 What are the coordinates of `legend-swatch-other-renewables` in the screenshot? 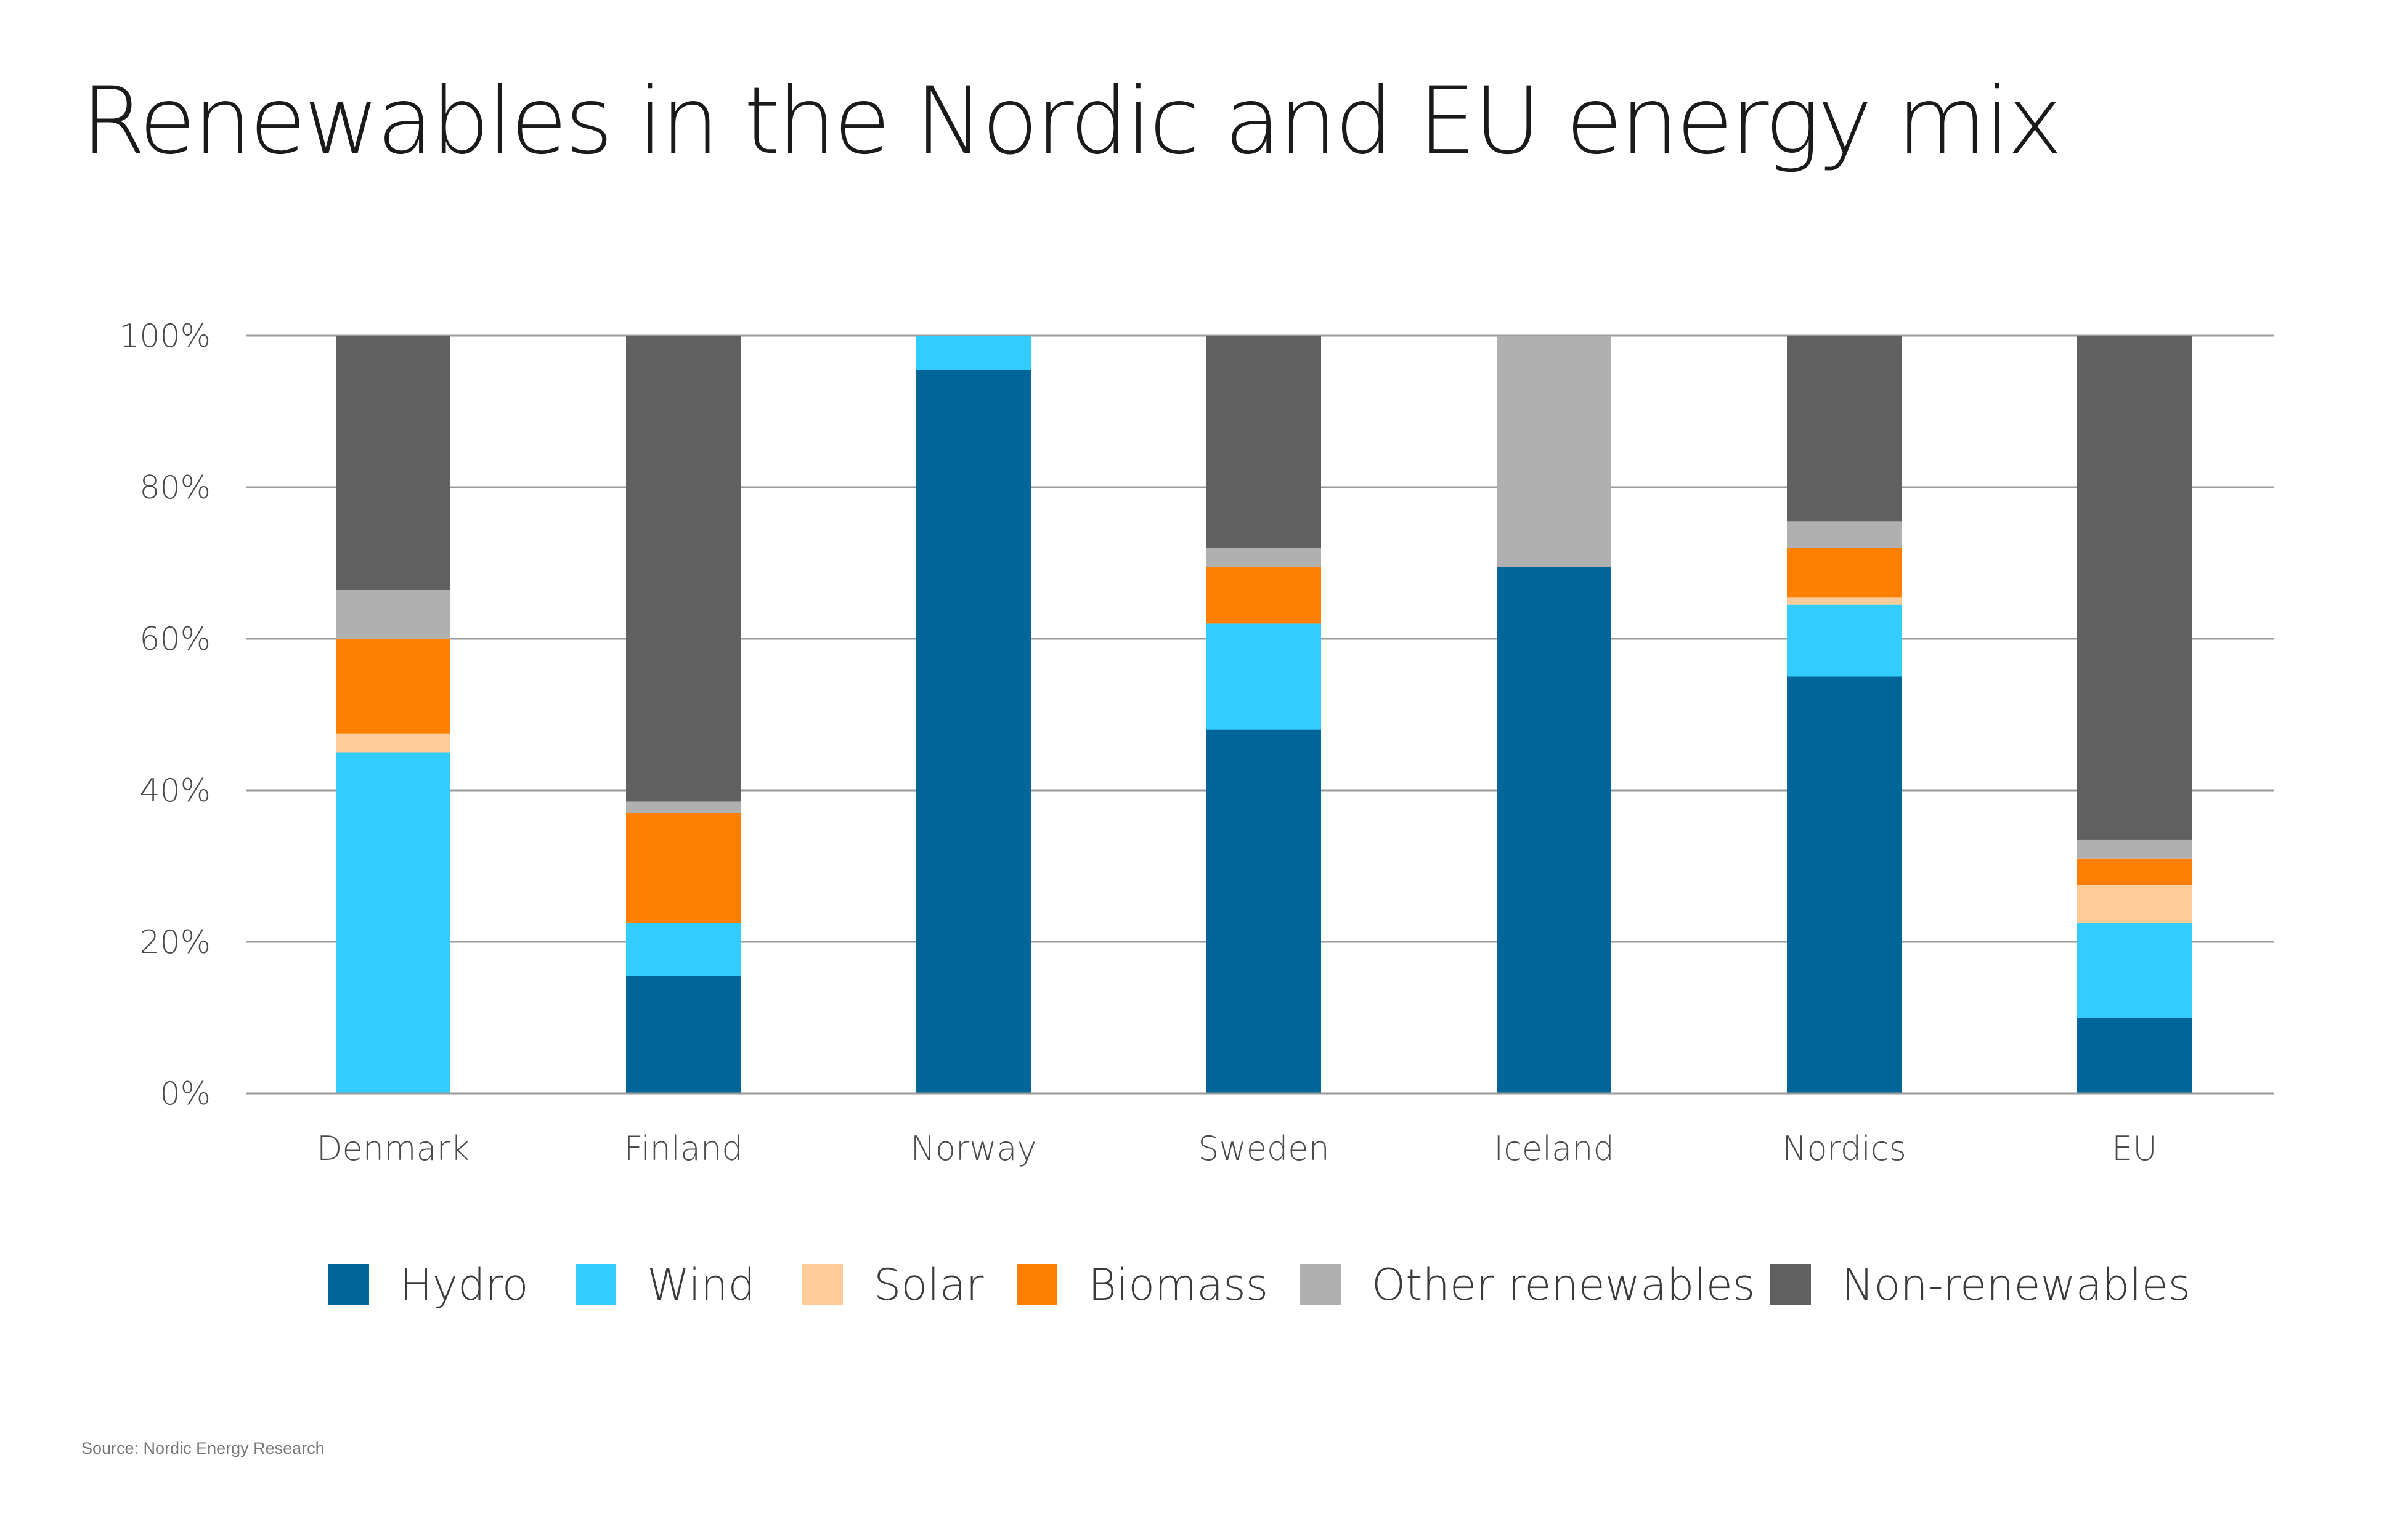 It's located at (1321, 1284).